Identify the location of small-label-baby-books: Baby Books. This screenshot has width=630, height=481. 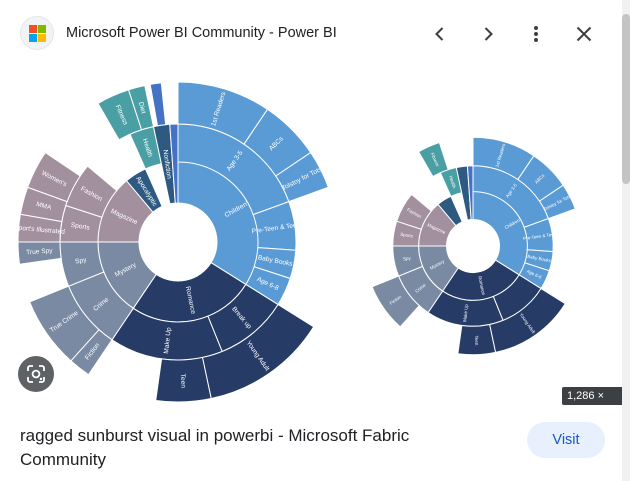
(539, 259).